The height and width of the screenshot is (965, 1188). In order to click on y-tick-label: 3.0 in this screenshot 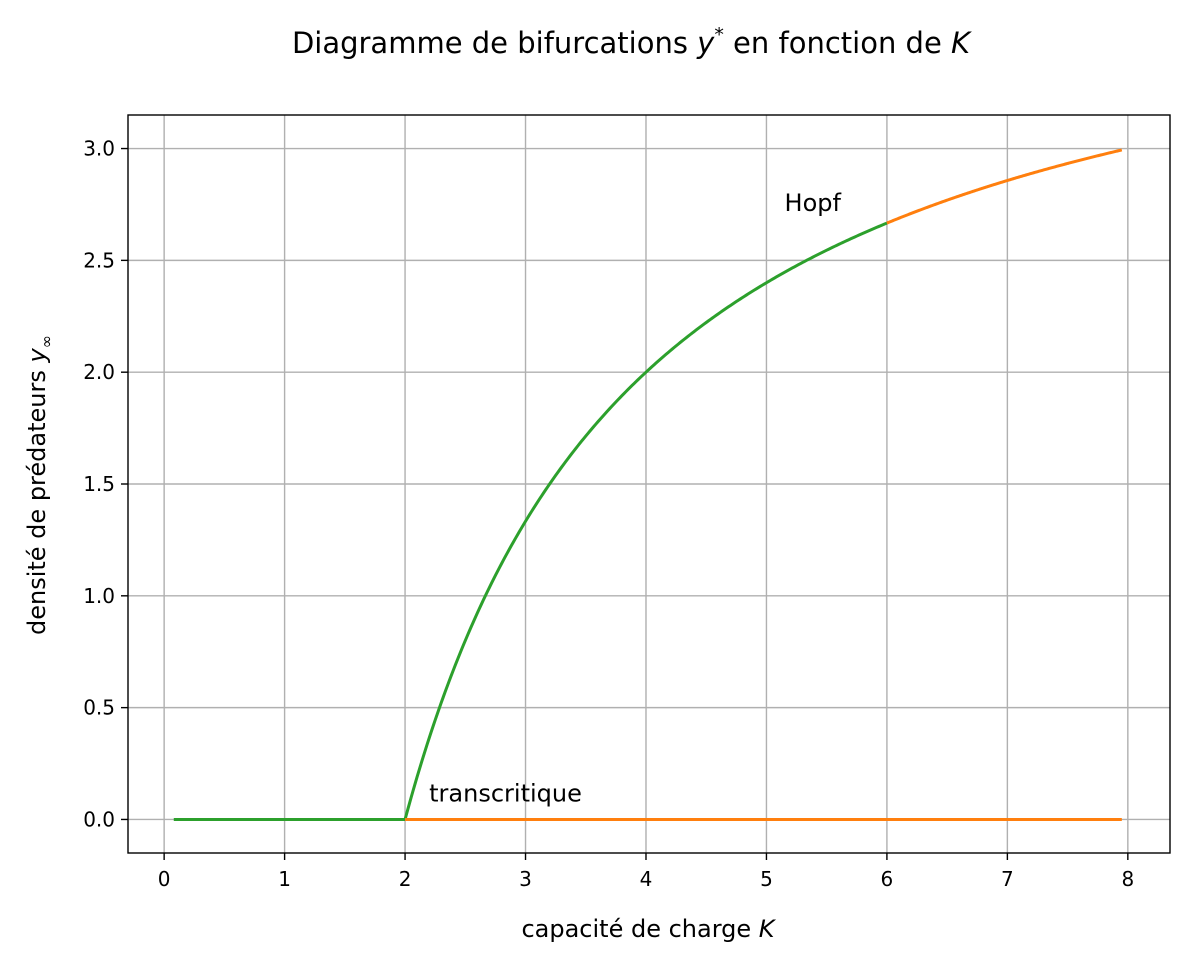, I will do `click(99, 149)`.